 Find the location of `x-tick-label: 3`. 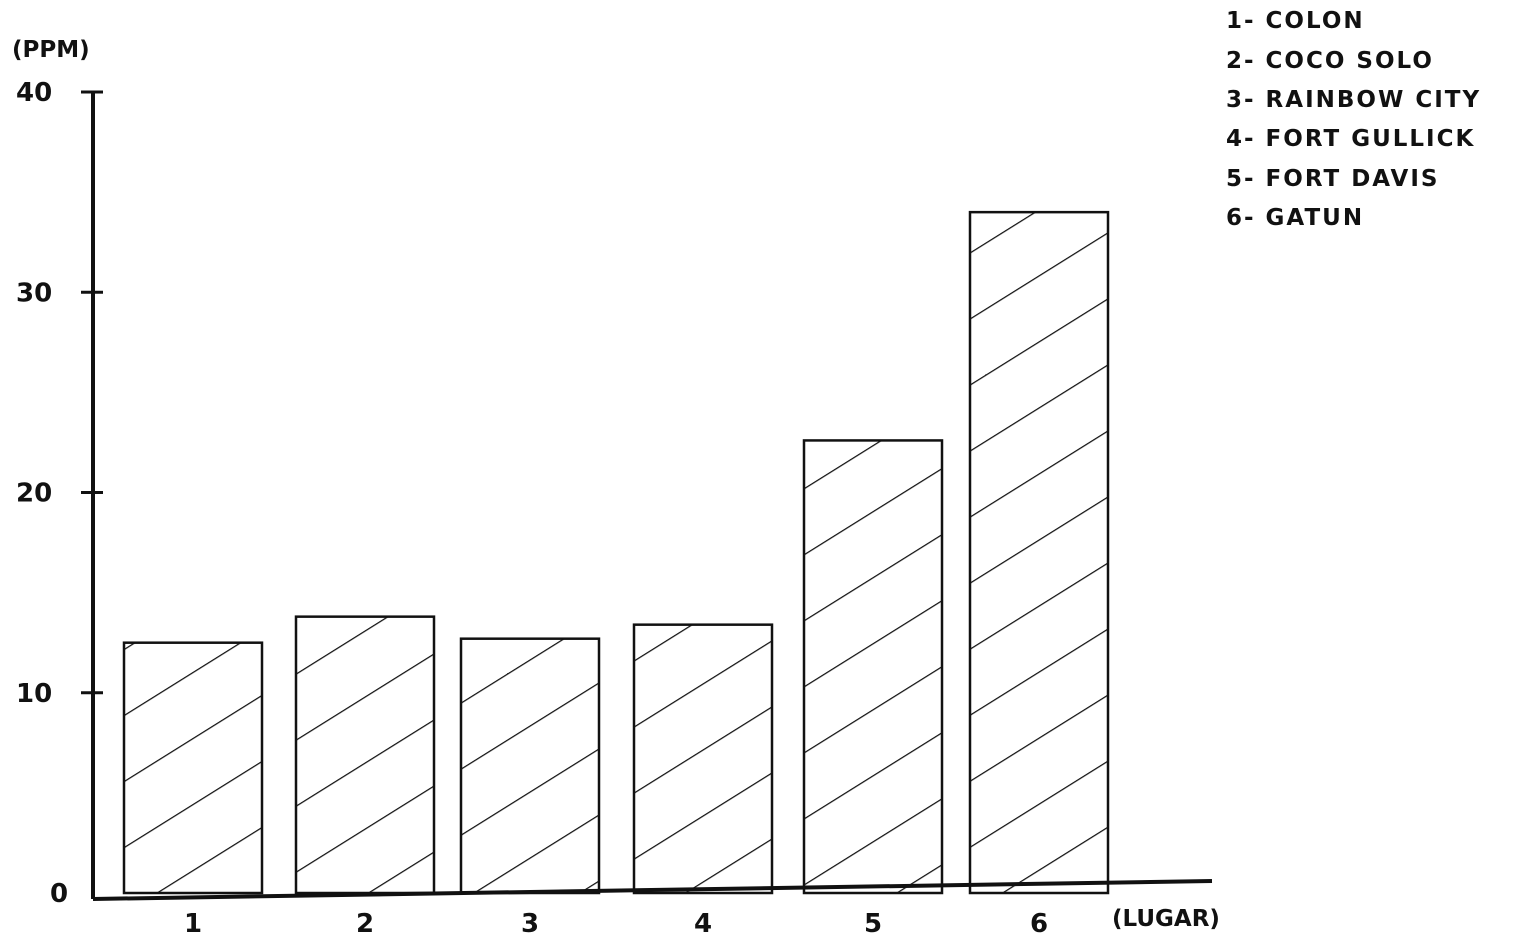

x-tick-label: 3 is located at coordinates (530, 924).